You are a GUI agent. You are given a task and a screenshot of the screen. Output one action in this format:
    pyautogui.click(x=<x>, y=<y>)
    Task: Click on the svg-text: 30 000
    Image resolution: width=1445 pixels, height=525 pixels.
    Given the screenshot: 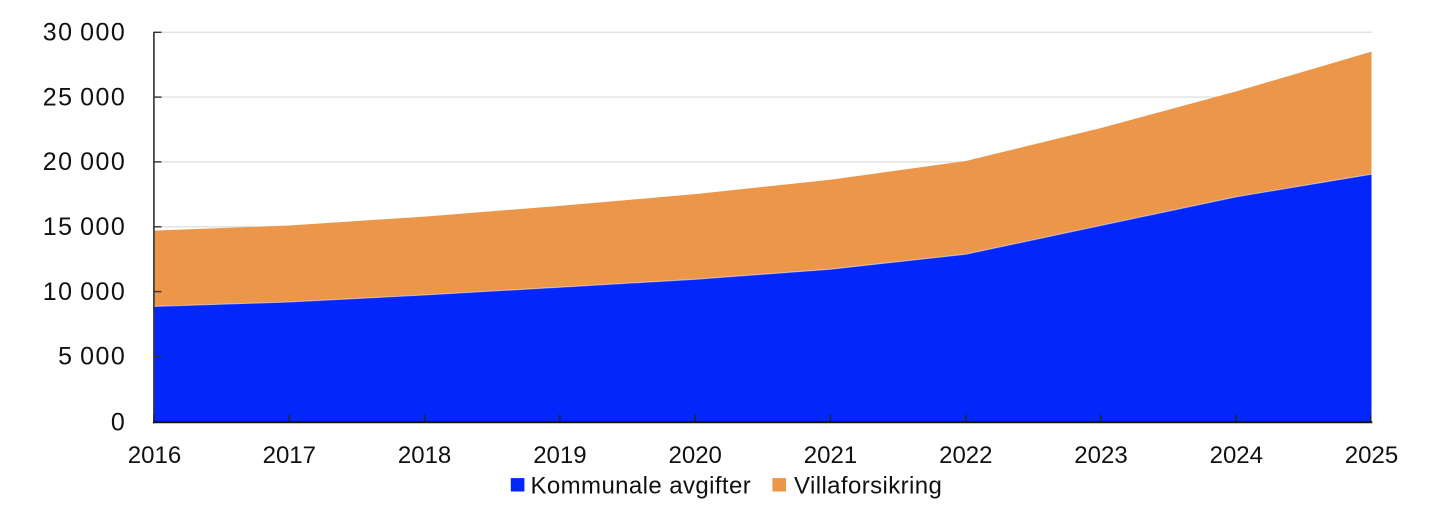 What is the action you would take?
    pyautogui.click(x=85, y=33)
    